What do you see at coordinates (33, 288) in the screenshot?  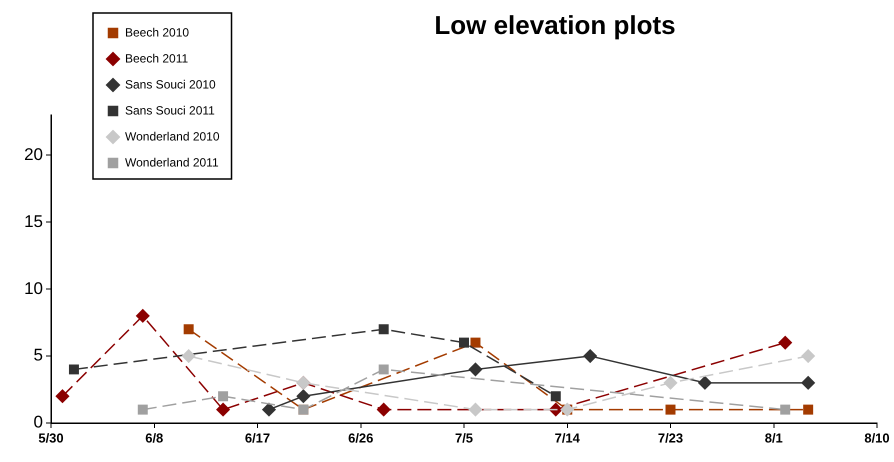 I see `y-tick-label: 10` at bounding box center [33, 288].